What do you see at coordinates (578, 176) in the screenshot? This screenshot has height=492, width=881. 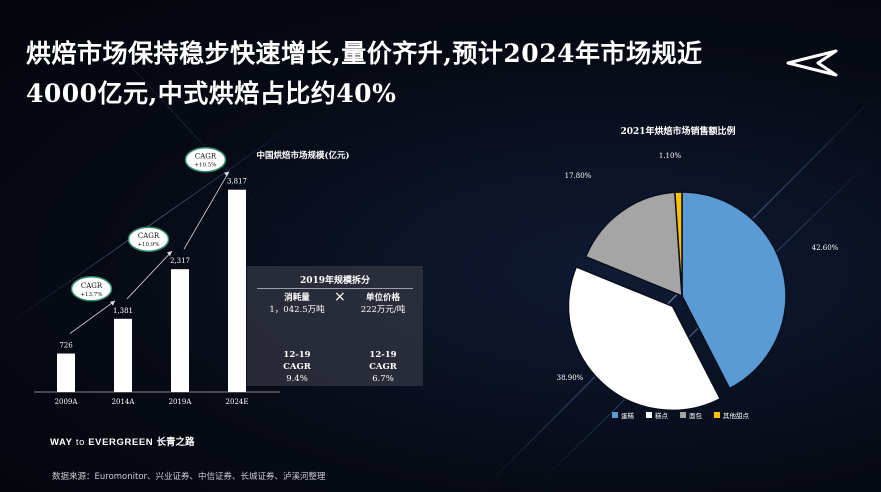 I see `pie-value-label: 17.80%` at bounding box center [578, 176].